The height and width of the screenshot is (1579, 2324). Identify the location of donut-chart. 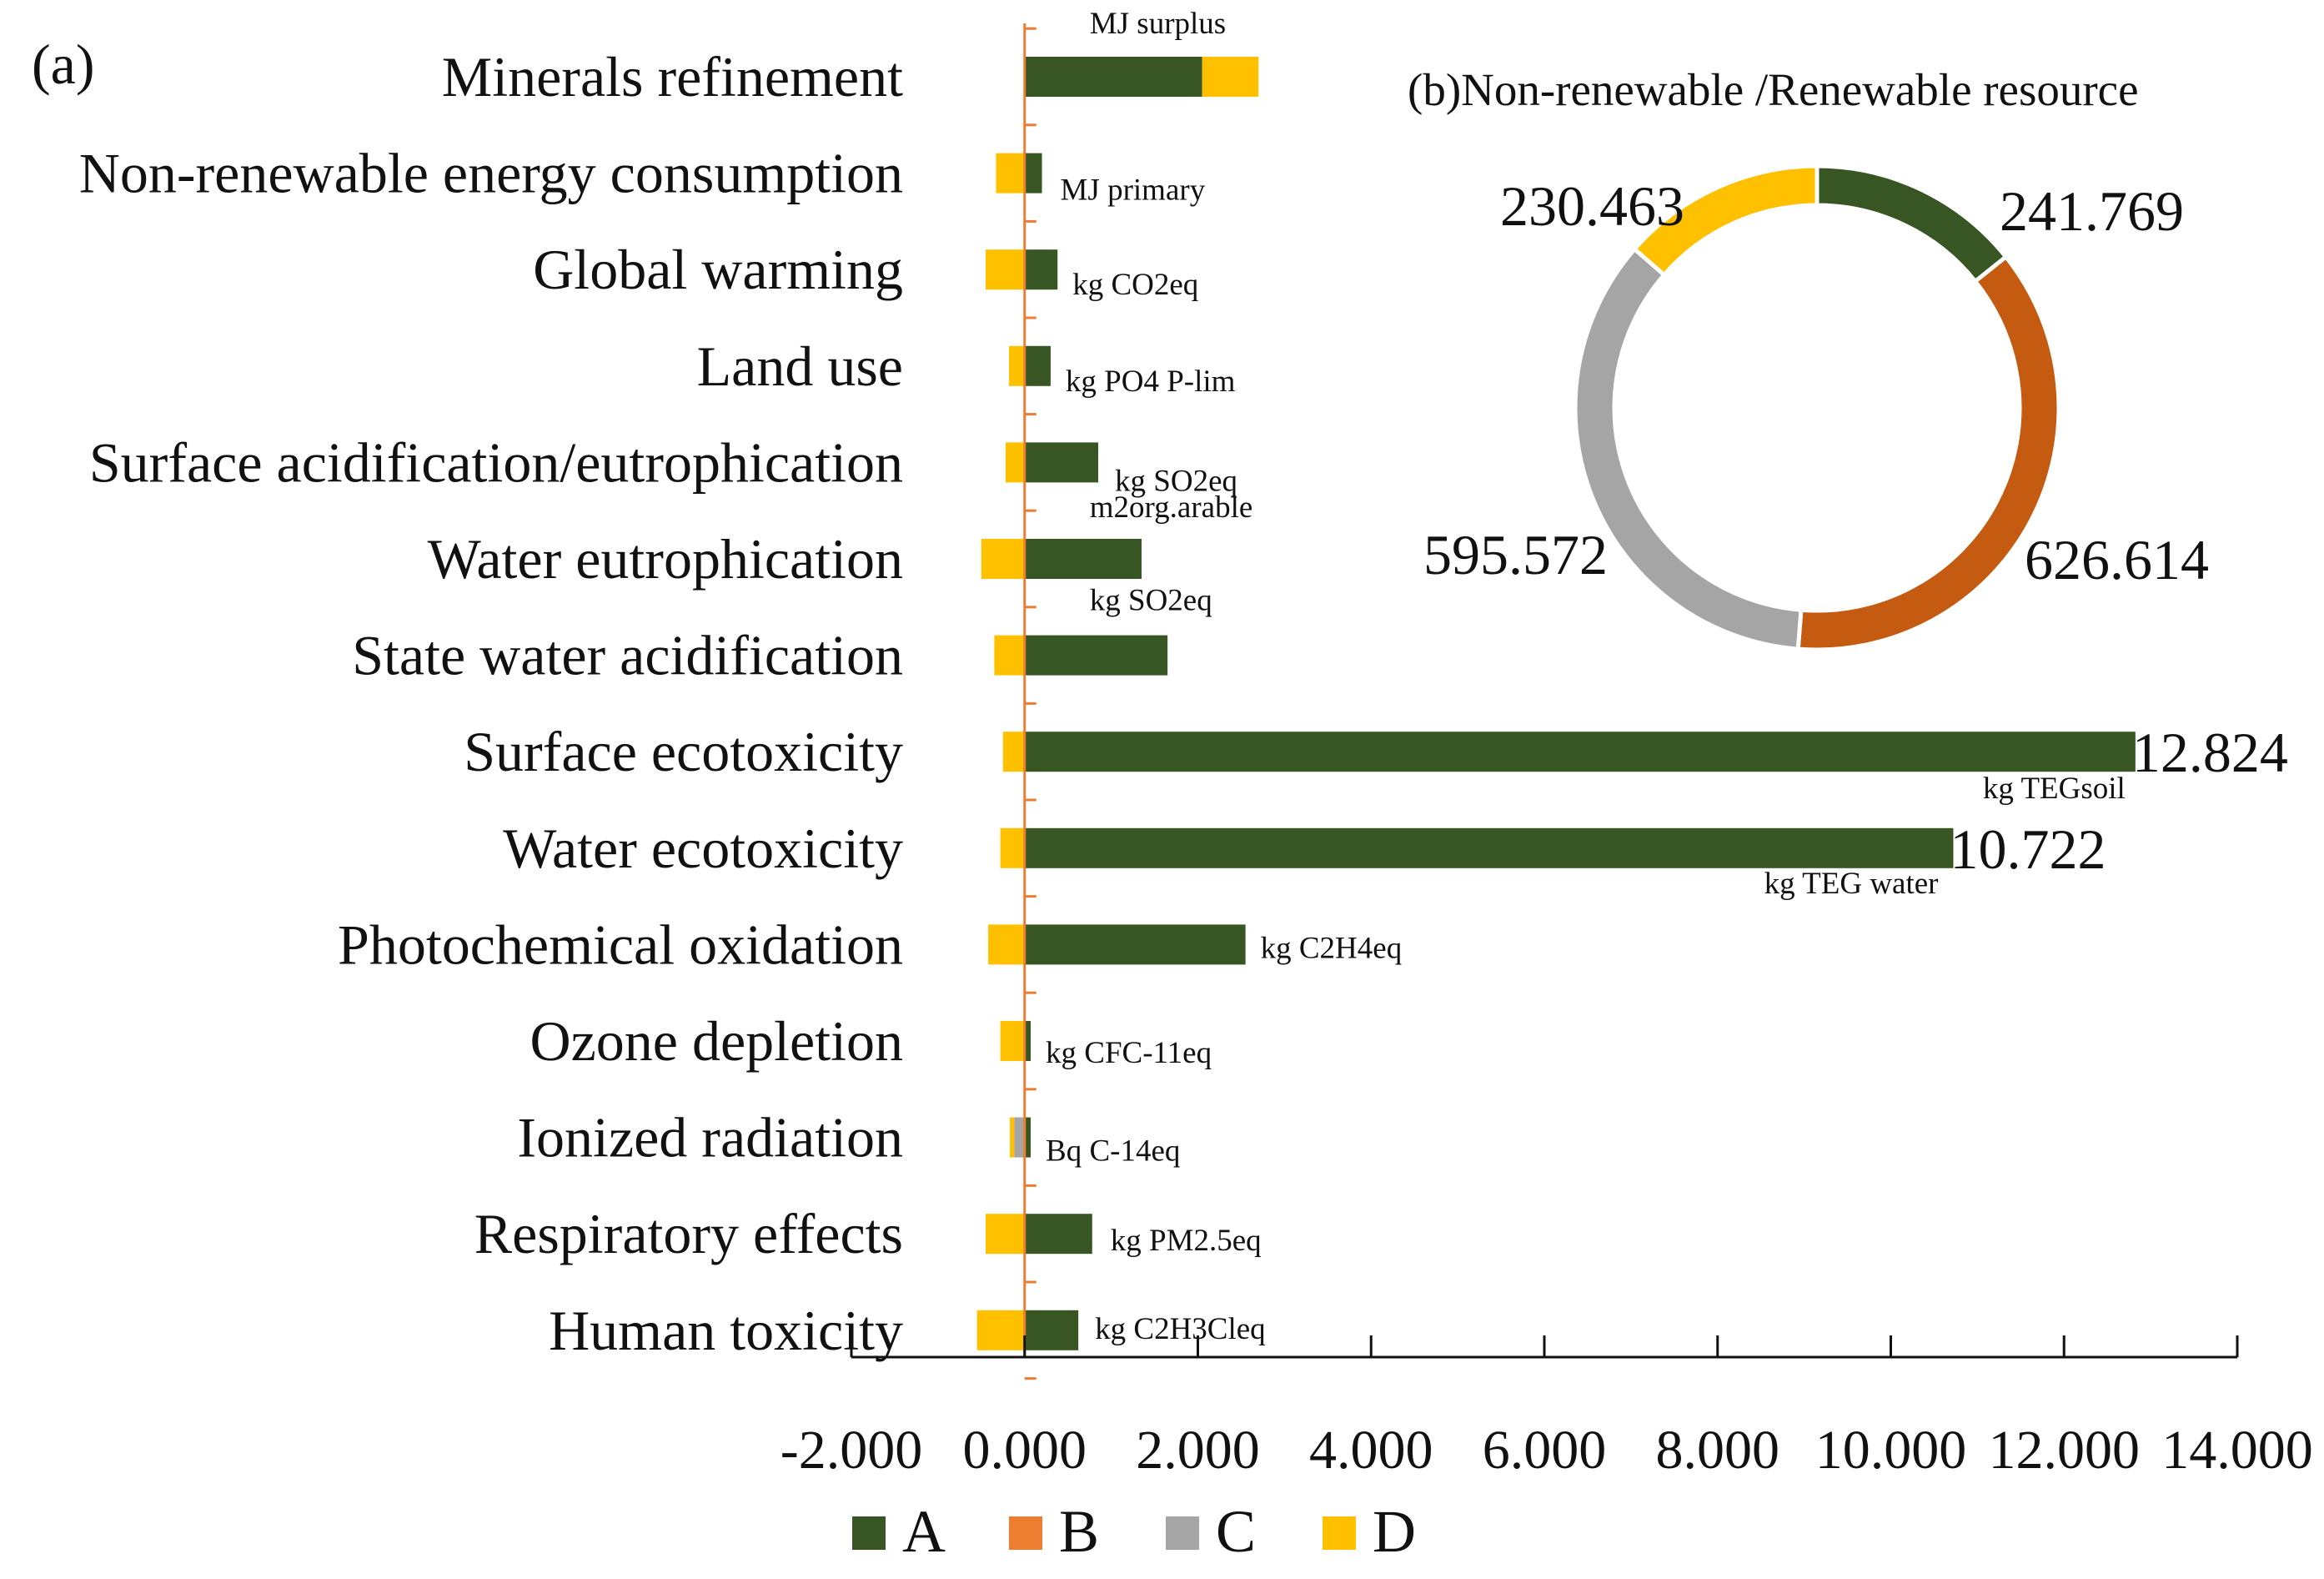
(1817, 407).